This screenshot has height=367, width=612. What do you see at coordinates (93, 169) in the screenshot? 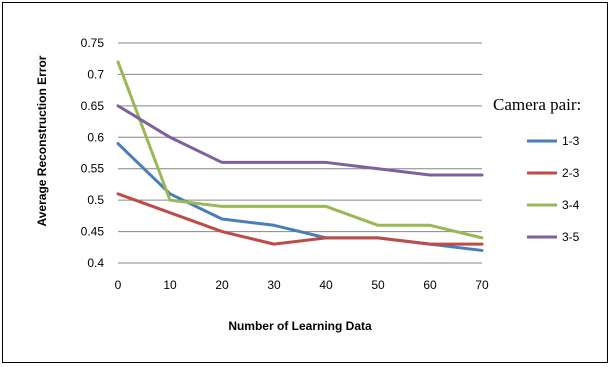
I see `y-tick-label: 0.55` at bounding box center [93, 169].